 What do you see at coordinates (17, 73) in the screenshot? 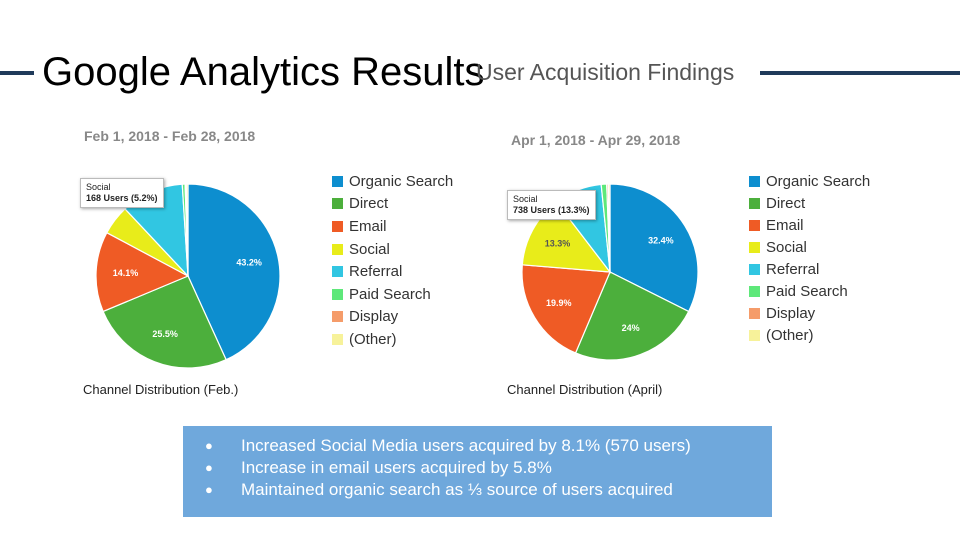
I see `title-rule-left` at bounding box center [17, 73].